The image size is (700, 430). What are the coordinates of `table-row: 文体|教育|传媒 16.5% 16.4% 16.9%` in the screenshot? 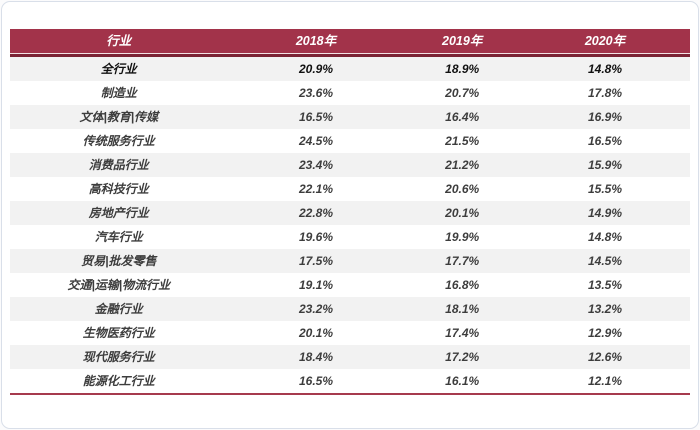 It's located at (350, 117).